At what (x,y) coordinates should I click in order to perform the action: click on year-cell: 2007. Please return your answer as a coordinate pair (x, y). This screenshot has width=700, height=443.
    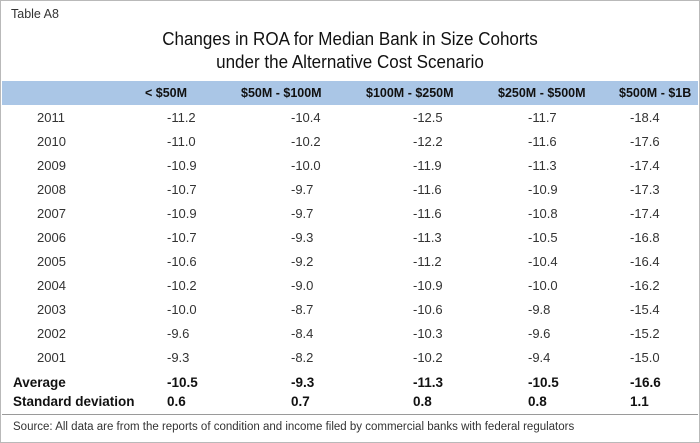
    Looking at the image, I should click on (51, 213).